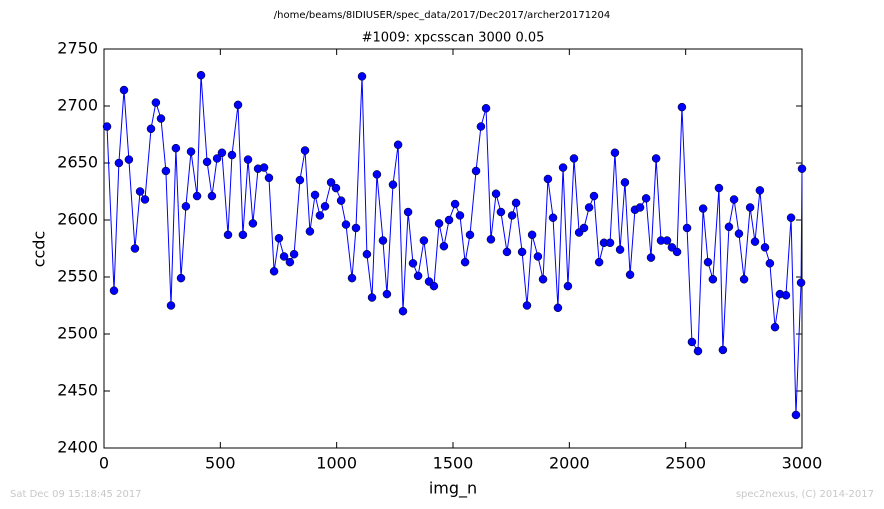 The height and width of the screenshot is (509, 884). I want to click on y-tick-label: 2650, so click(77, 162).